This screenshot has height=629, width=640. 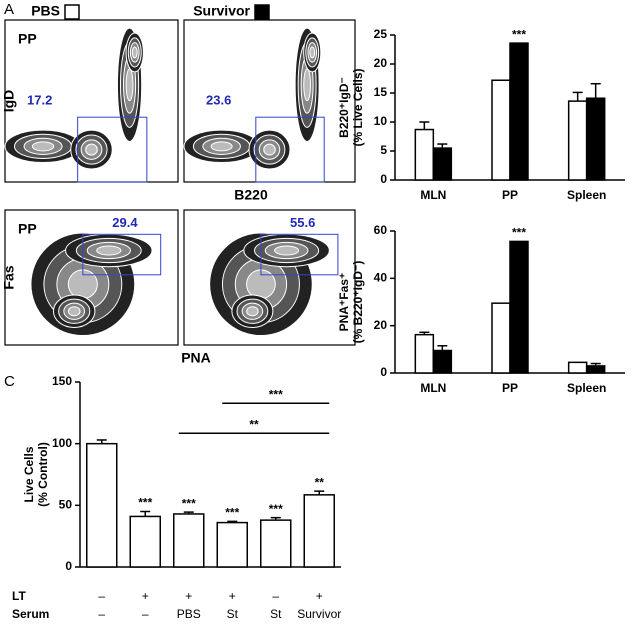 What do you see at coordinates (62, 381) in the screenshot?
I see `y-tick-label: 150` at bounding box center [62, 381].